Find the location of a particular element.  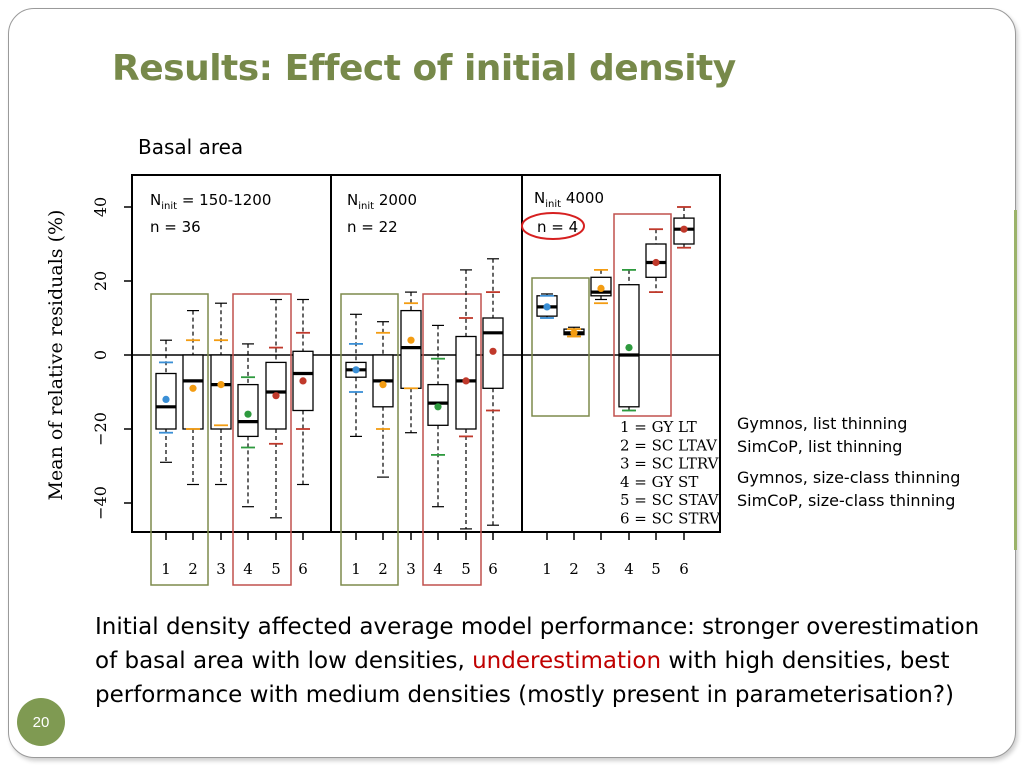

x-tick-label-p3-2: 2 is located at coordinates (574, 569).